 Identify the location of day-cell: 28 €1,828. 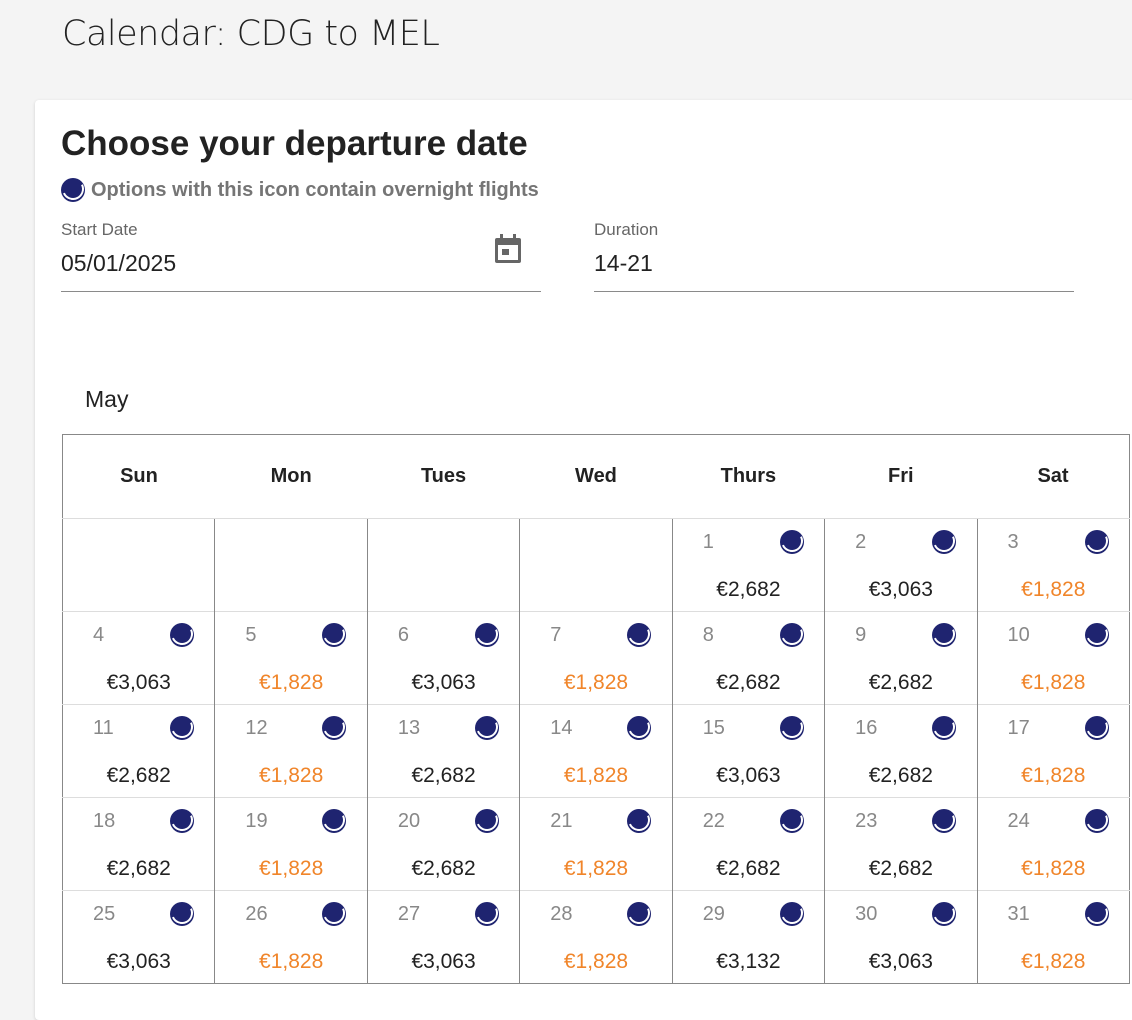
(596, 937).